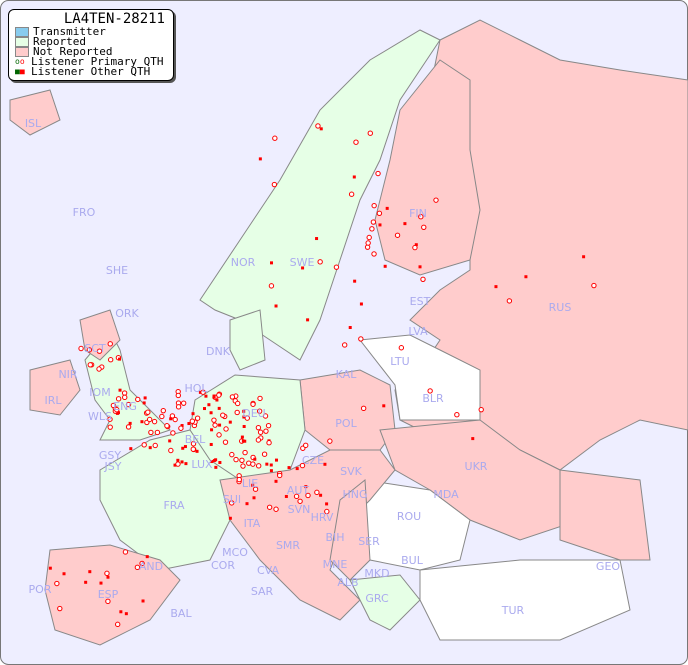 The width and height of the screenshot is (688, 665). What do you see at coordinates (347, 582) in the screenshot?
I see `country-label-alb: ALB` at bounding box center [347, 582].